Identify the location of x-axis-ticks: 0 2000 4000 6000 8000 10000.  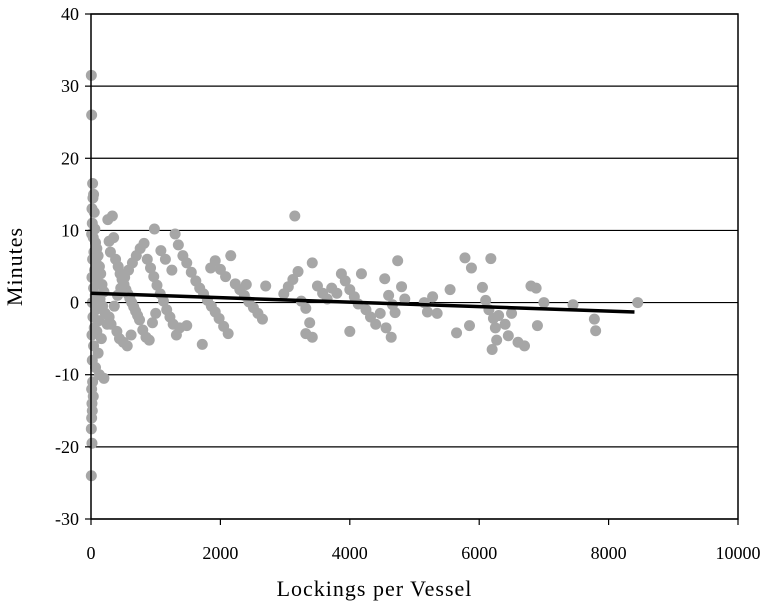
(424, 541).